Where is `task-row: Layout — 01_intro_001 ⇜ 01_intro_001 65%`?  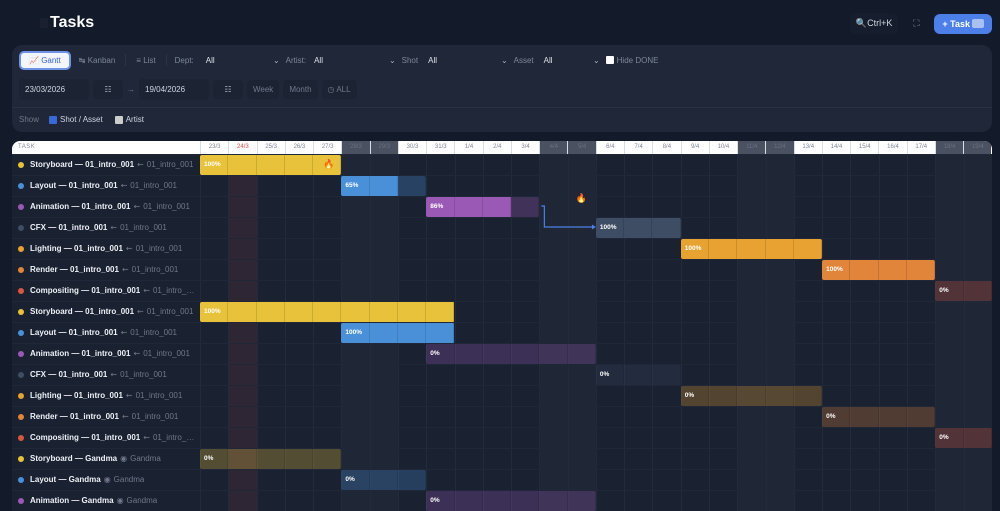
task-row: Layout — 01_intro_001 ⇜ 01_intro_001 65% is located at coordinates (502, 185).